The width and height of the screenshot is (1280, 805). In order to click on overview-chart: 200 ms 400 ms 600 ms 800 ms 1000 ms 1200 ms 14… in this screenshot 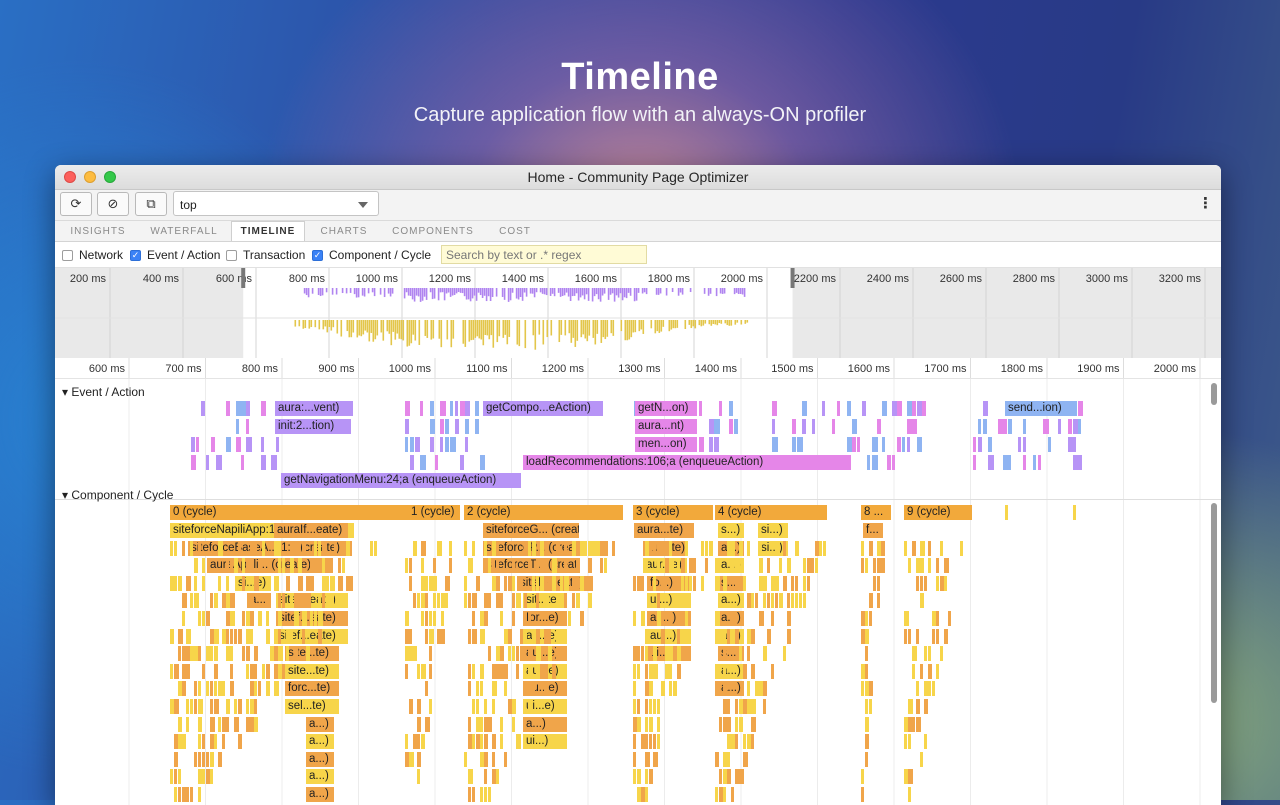, I will do `click(638, 313)`.